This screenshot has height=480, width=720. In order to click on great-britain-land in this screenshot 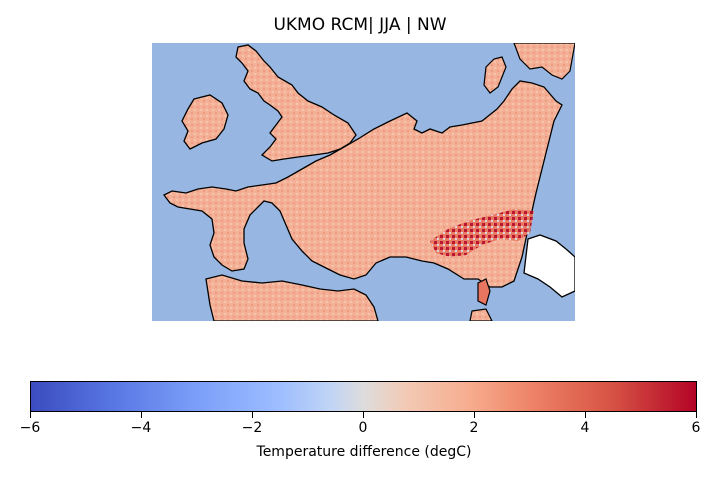, I will do `click(296, 103)`.